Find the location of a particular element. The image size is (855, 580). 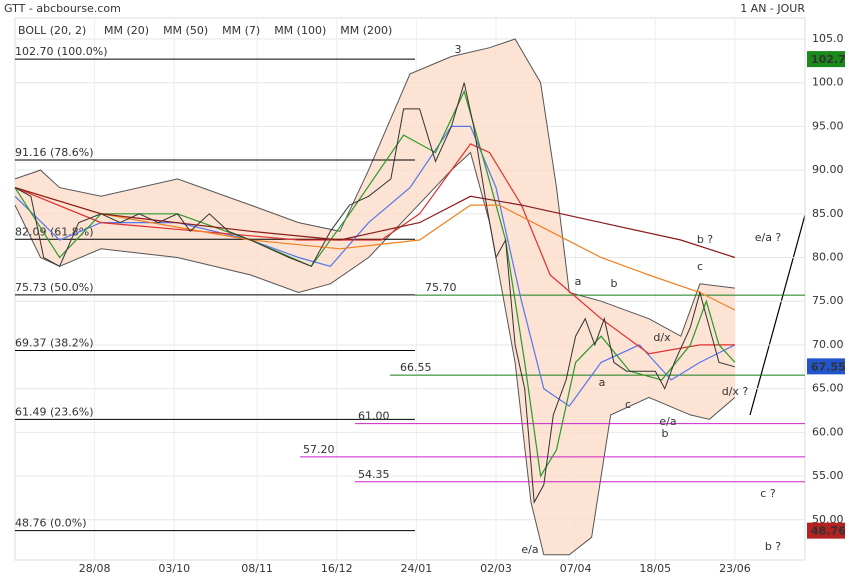

x-tick-label: 07/04 is located at coordinates (576, 568).